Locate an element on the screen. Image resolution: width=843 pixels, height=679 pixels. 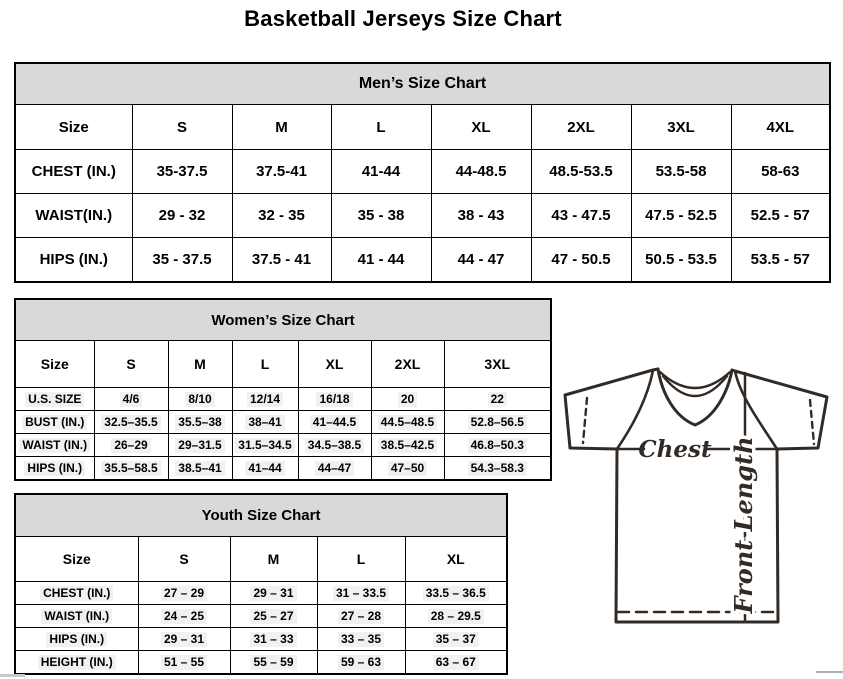
jersey-collar is located at coordinates (695, 397).